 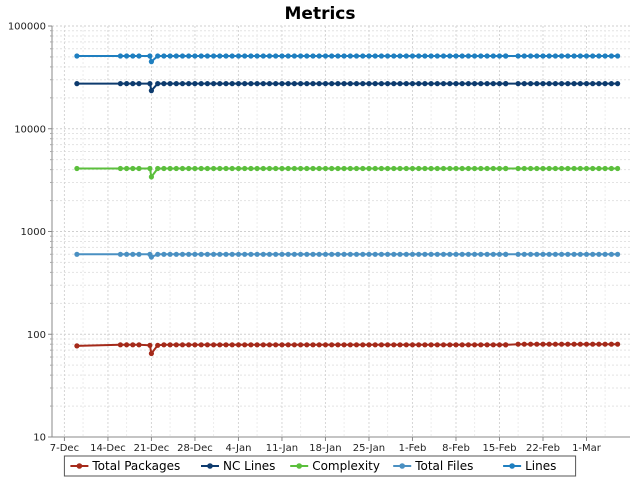 I want to click on legend-item: Complexity, so click(x=335, y=466).